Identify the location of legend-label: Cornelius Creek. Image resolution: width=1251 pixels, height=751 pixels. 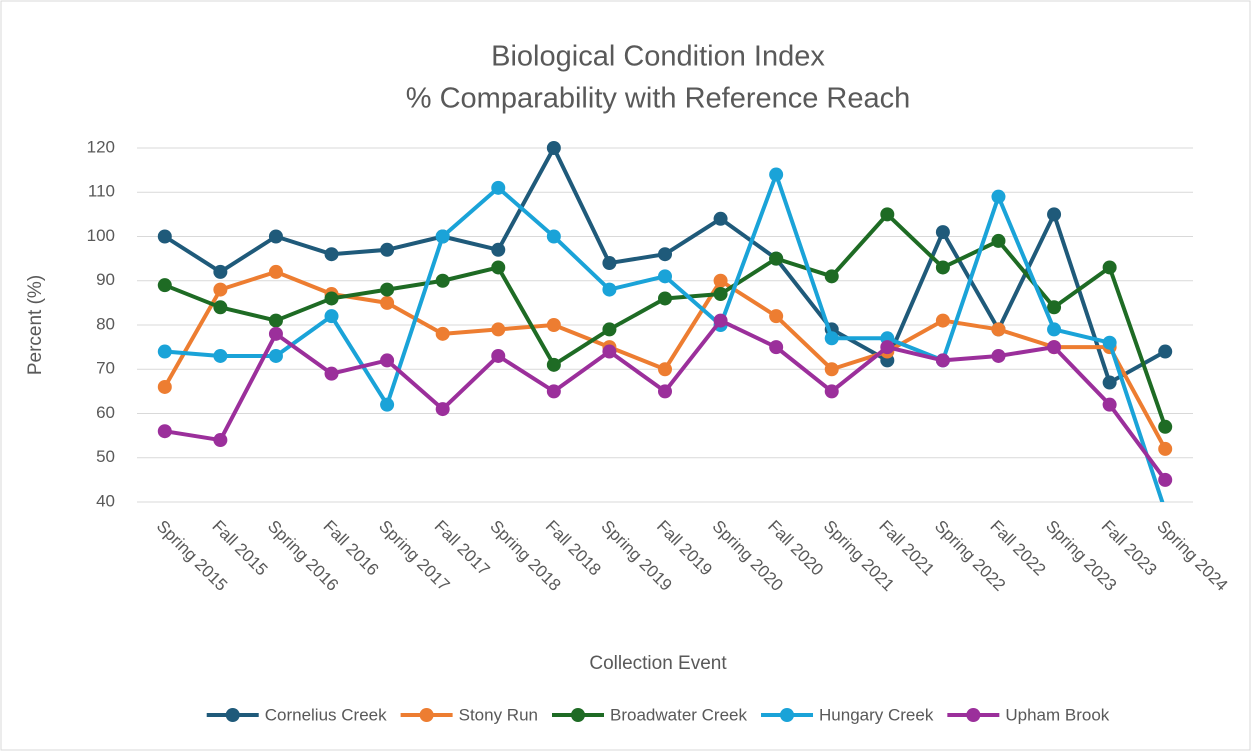
(326, 714).